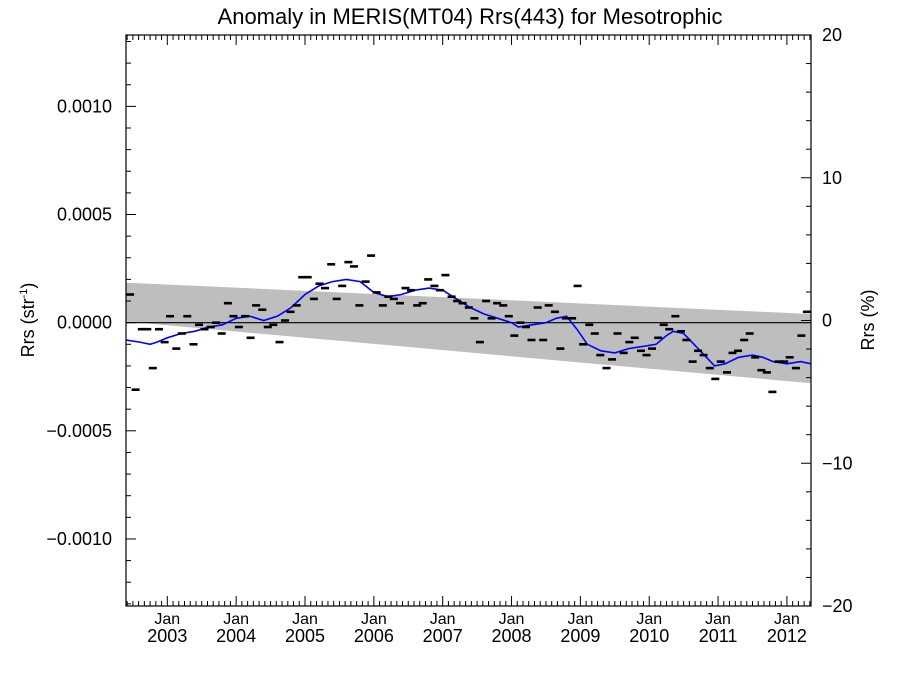 The image size is (900, 675). Describe the element at coordinates (868, 320) in the screenshot. I see `right-y-axis-title: Rrs (%)` at that location.